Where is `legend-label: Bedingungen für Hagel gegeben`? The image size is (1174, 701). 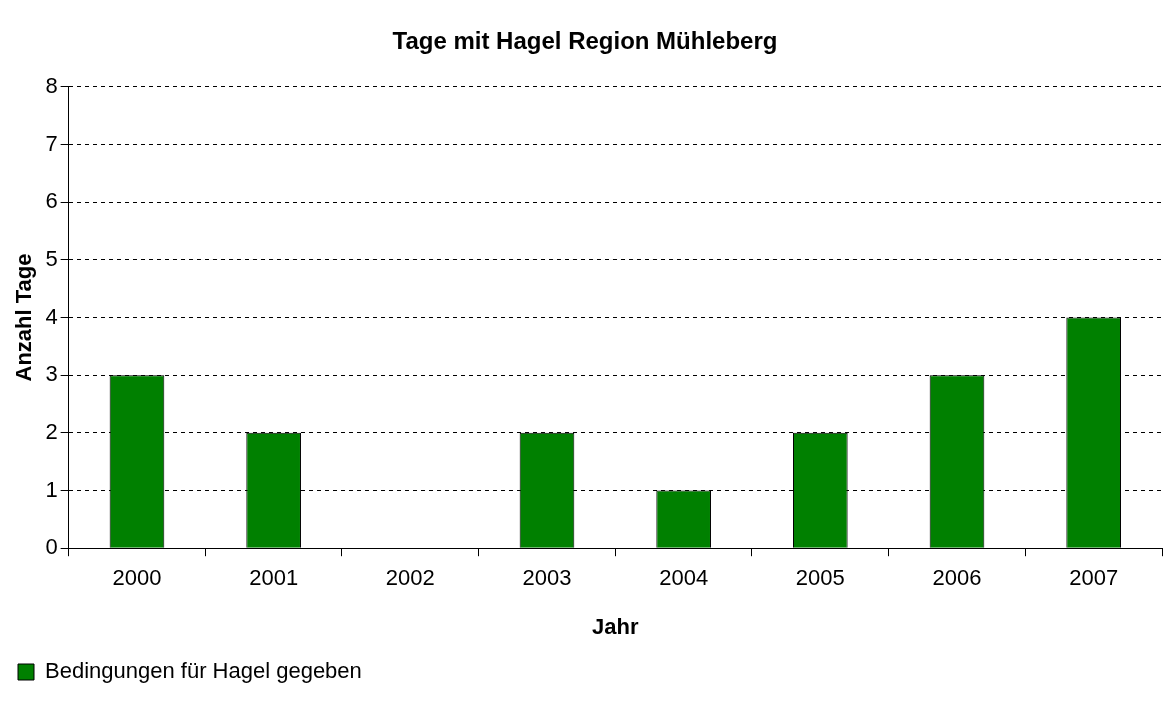 legend-label: Bedingungen für Hagel gegeben is located at coordinates (203, 671).